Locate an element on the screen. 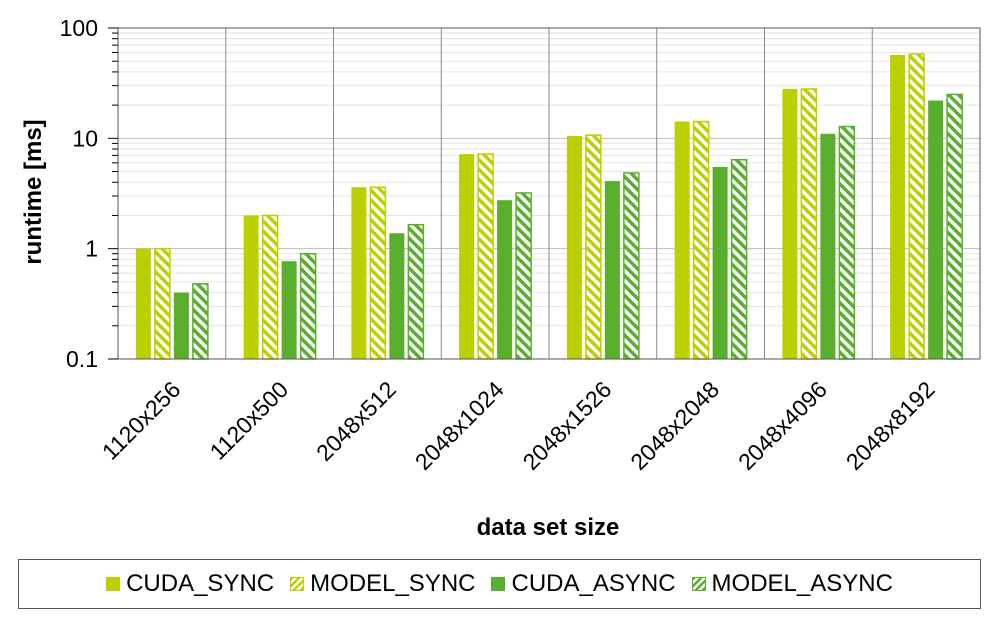 This screenshot has width=1000, height=620. bar-cuda-async-1120x500 is located at coordinates (289, 310).